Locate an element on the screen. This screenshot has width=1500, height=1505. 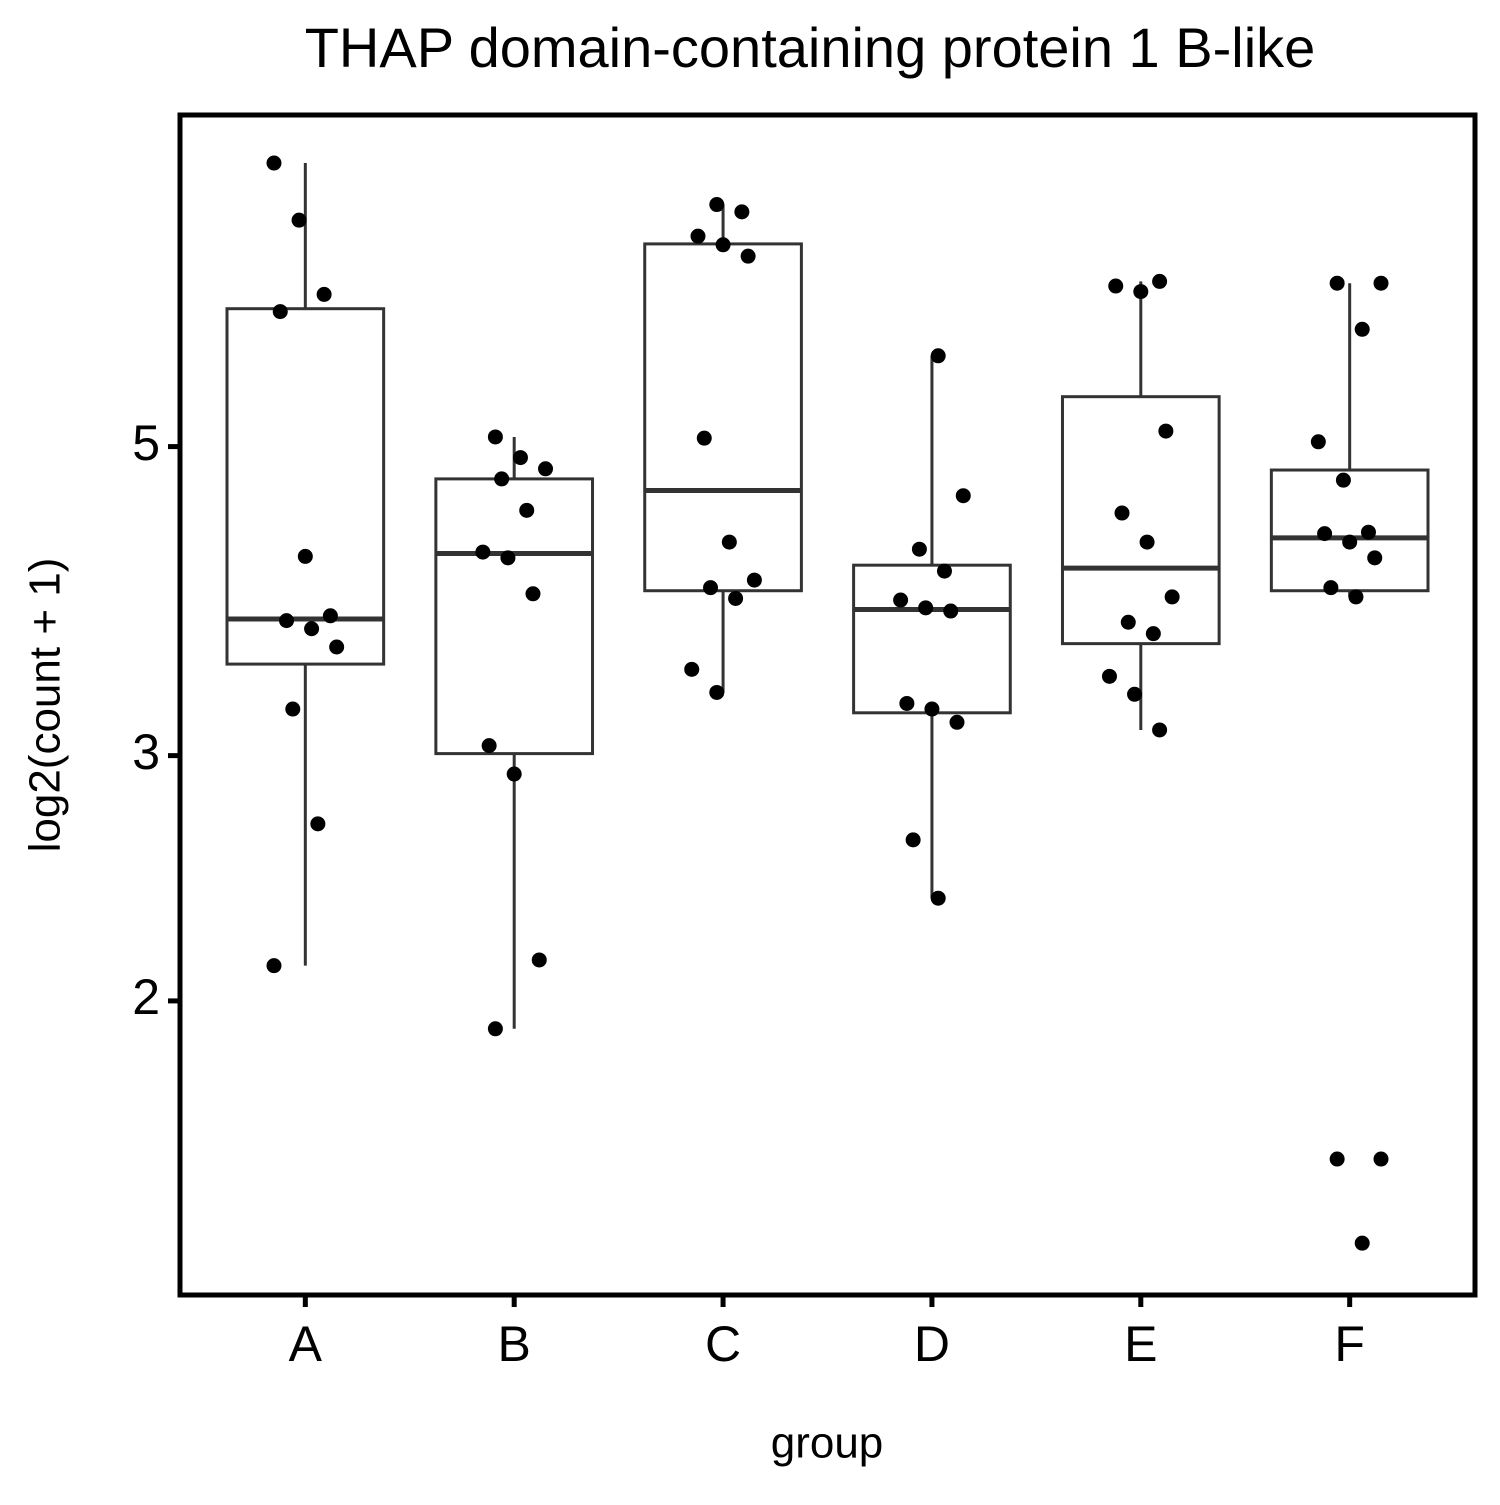
y-tick-label: 3 is located at coordinates (146, 752).